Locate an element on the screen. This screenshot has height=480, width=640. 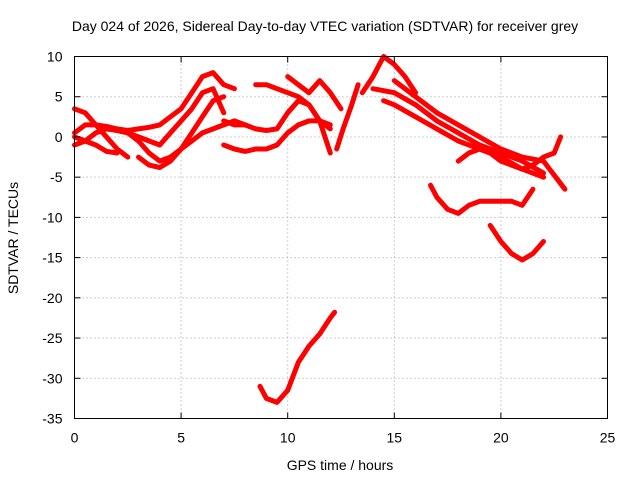
y-tick-label: -15 is located at coordinates (52, 258).